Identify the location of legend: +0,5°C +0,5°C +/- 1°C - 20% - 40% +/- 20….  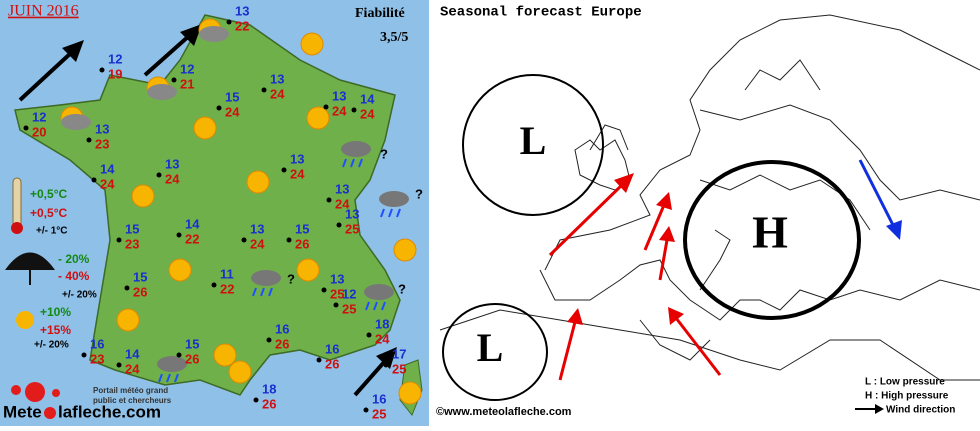
(63, 268).